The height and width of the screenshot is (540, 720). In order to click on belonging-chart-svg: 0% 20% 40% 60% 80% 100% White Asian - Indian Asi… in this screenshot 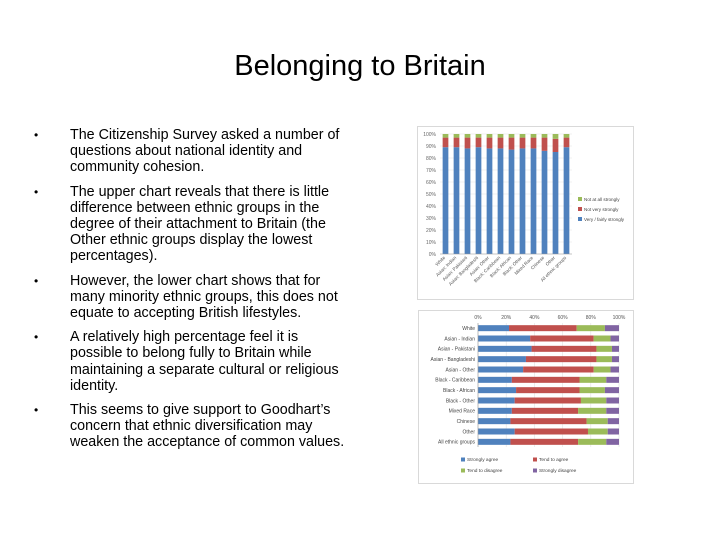, I will do `click(528, 394)`.